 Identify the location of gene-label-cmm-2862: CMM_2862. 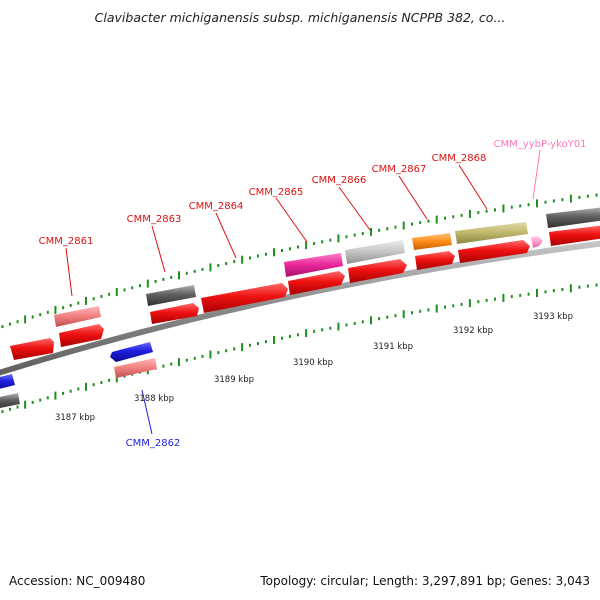
(153, 443).